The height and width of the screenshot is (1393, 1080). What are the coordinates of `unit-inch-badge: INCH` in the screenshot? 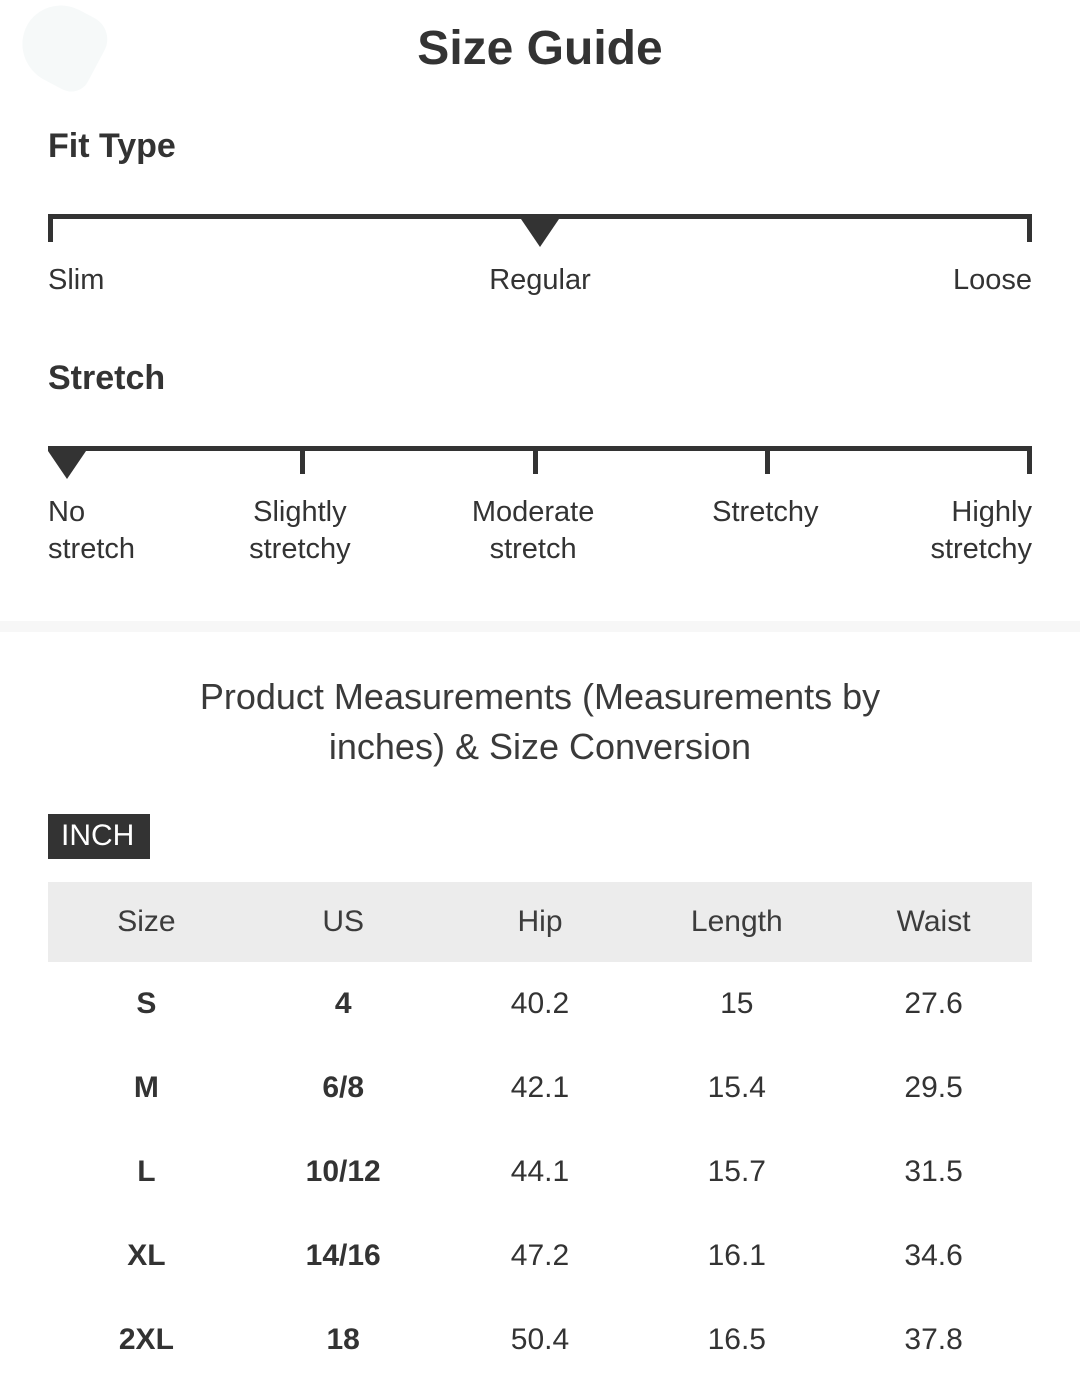 It's located at (99, 836).